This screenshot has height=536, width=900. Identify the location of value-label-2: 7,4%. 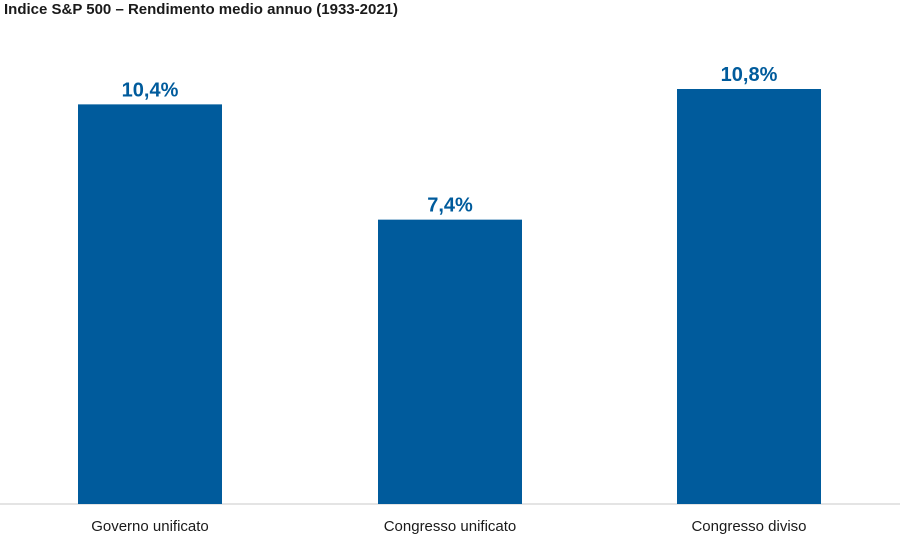
(450, 206).